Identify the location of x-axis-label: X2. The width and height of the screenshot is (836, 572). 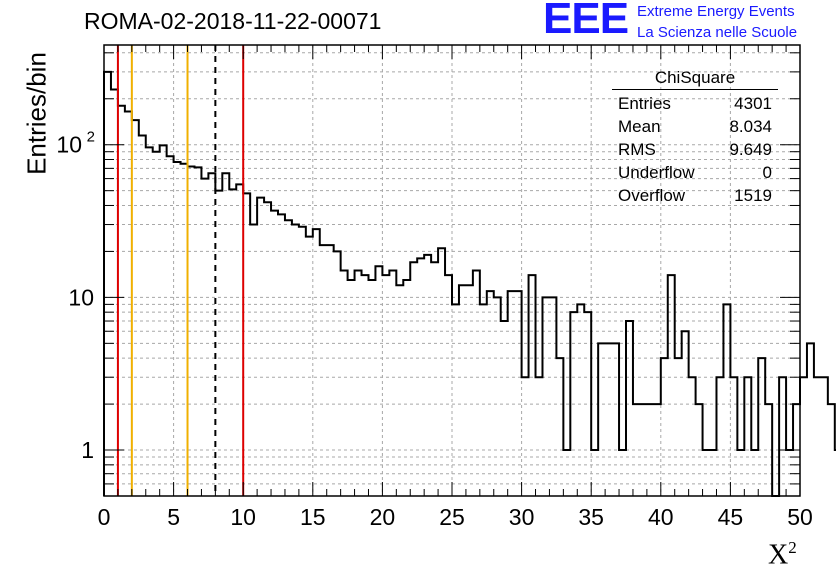
(782, 554).